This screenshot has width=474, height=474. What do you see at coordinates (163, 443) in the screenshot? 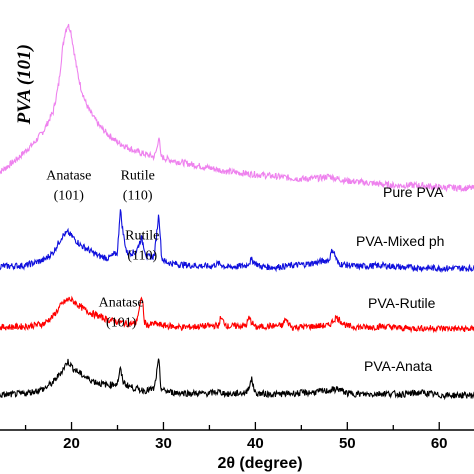
I see `x-tick-label: 30` at bounding box center [163, 443].